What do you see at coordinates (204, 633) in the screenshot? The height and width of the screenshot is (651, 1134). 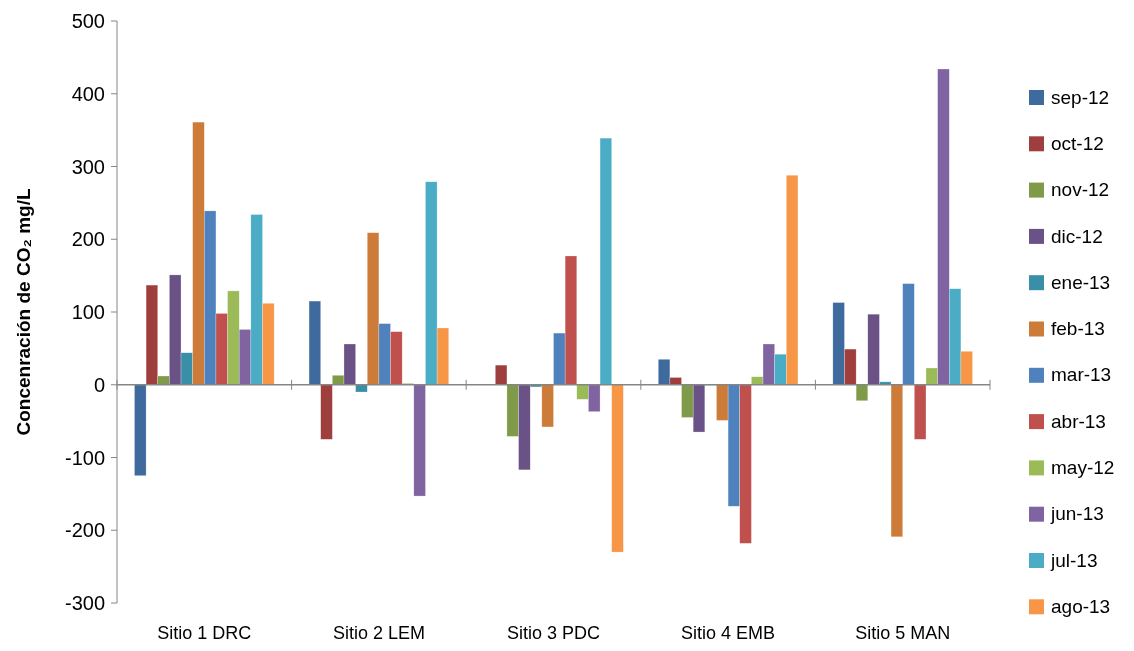 I see `x-tick-label: Sitio 1 DRC` at bounding box center [204, 633].